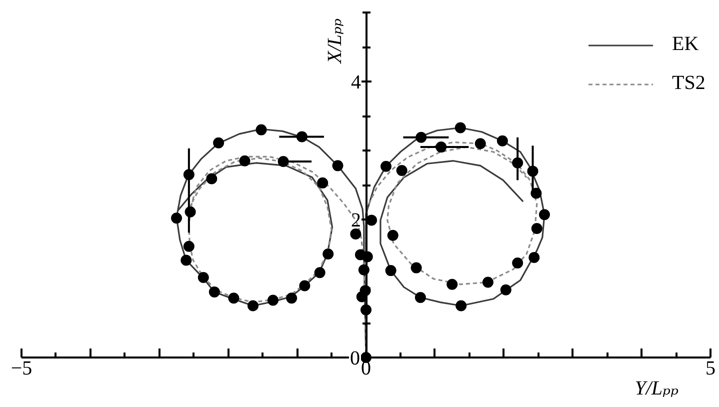 This screenshot has height=407, width=719. Describe the element at coordinates (356, 221) in the screenshot. I see `y-tick-label: 2` at that location.